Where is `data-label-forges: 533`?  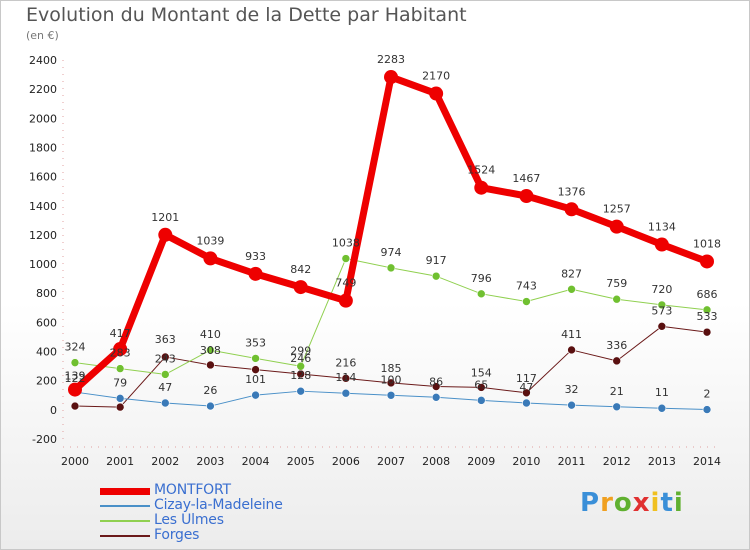
data-label-forges: 533 is located at coordinates (707, 316).